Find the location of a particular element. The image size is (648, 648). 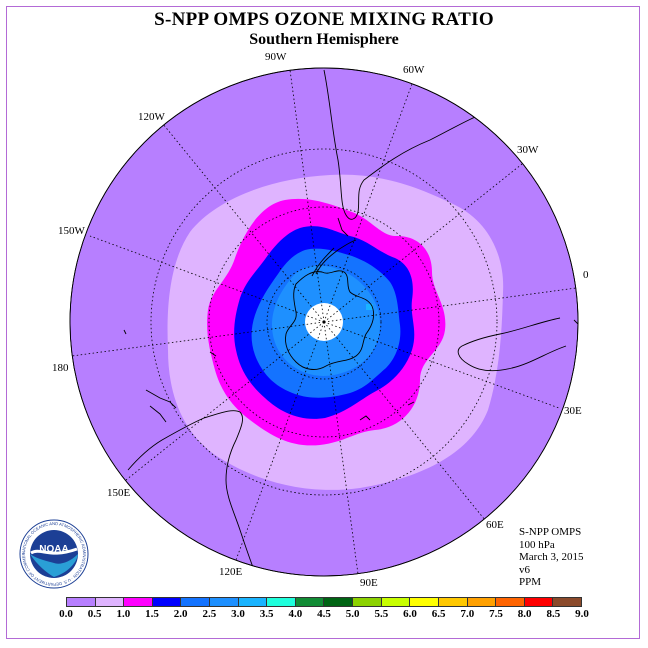

lon-label-30e: 30E is located at coordinates (573, 411).